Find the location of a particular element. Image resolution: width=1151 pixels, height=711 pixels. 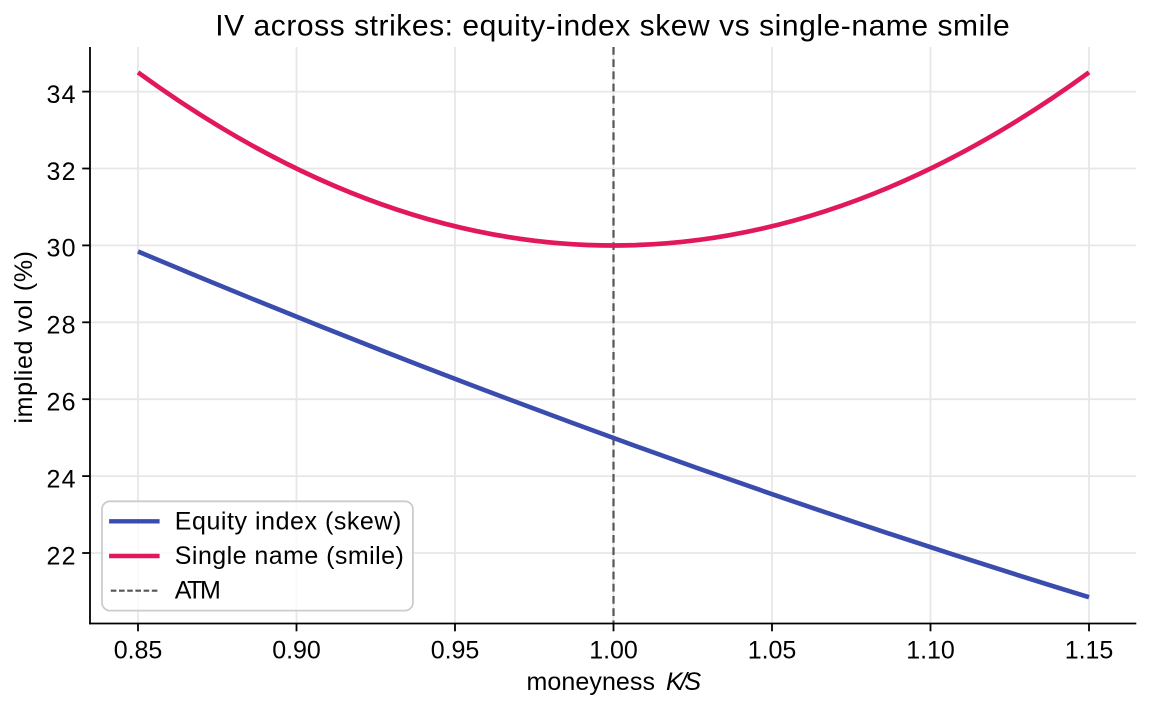

svg-text: Single name (smile) is located at coordinates (289, 556).